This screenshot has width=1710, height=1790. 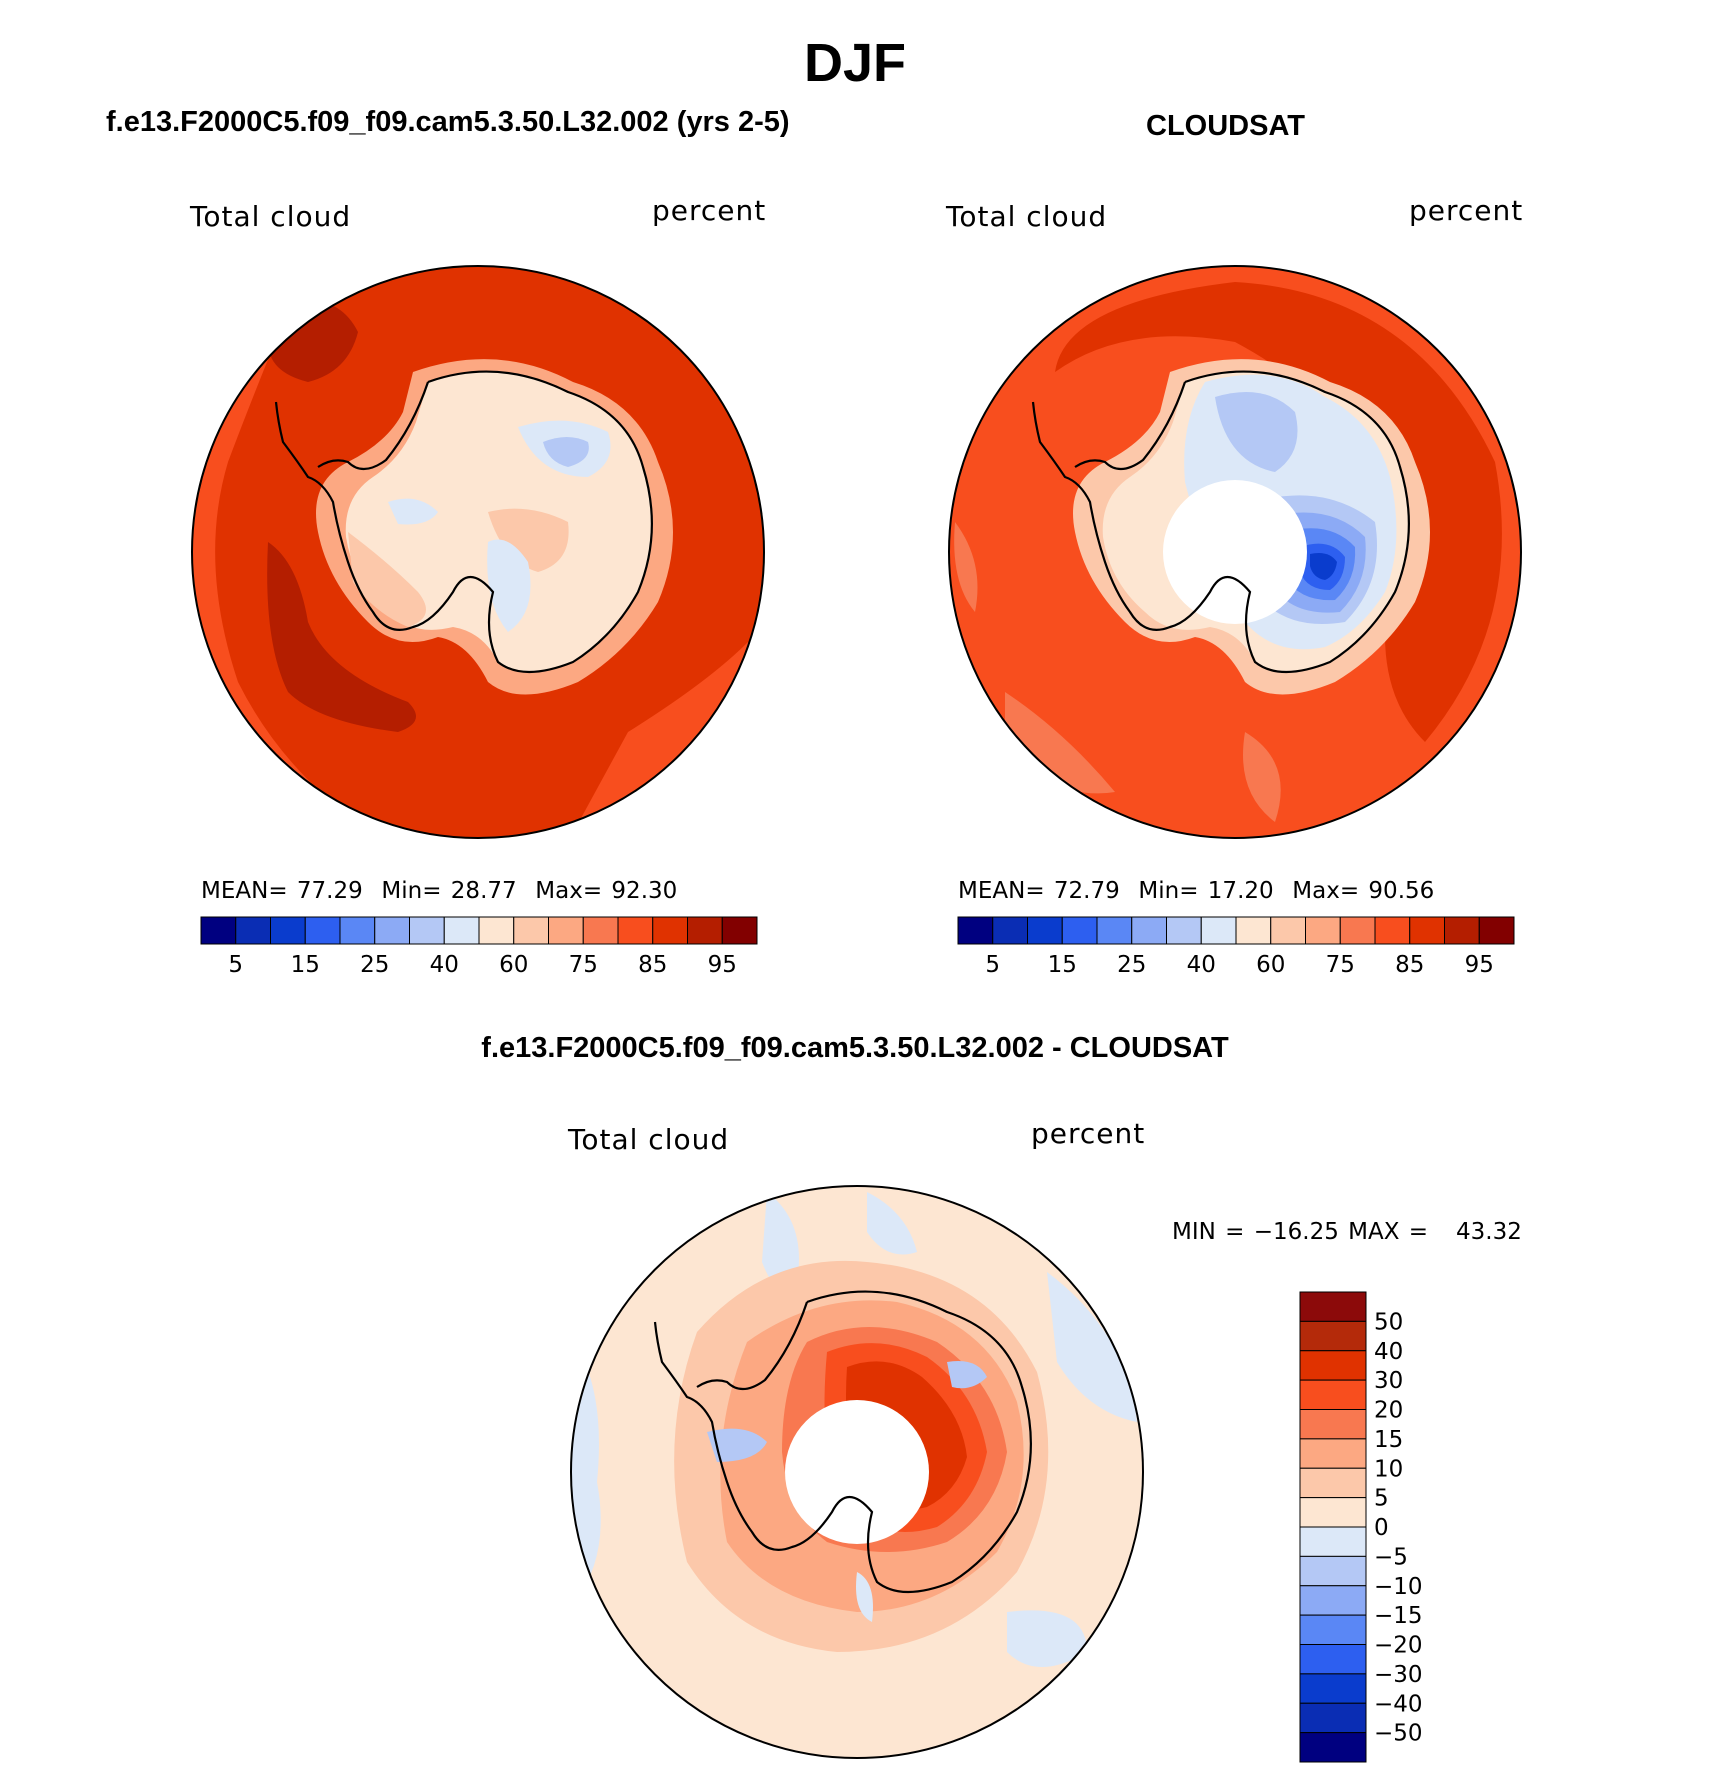 I want to click on diff-colorbar-tick-label: −5, so click(x=1391, y=1557).